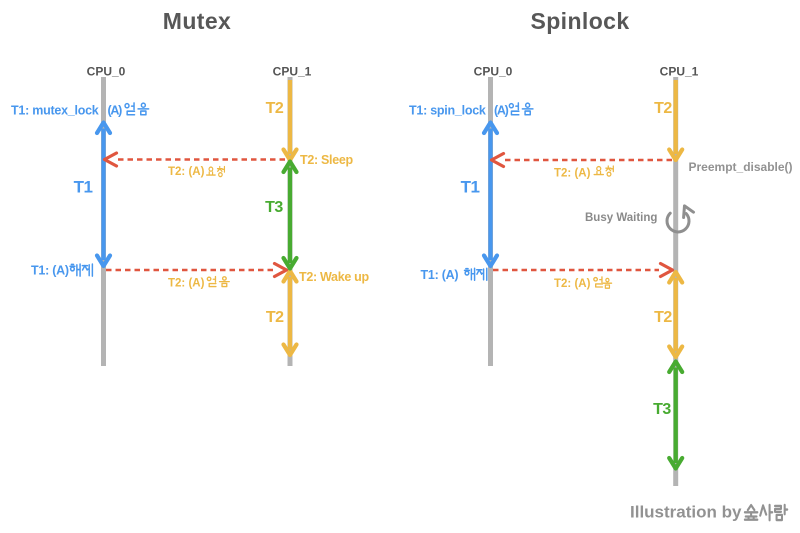 The width and height of the screenshot is (800, 533). Describe the element at coordinates (686, 512) in the screenshot. I see `svg-text: Illustration by` at that location.